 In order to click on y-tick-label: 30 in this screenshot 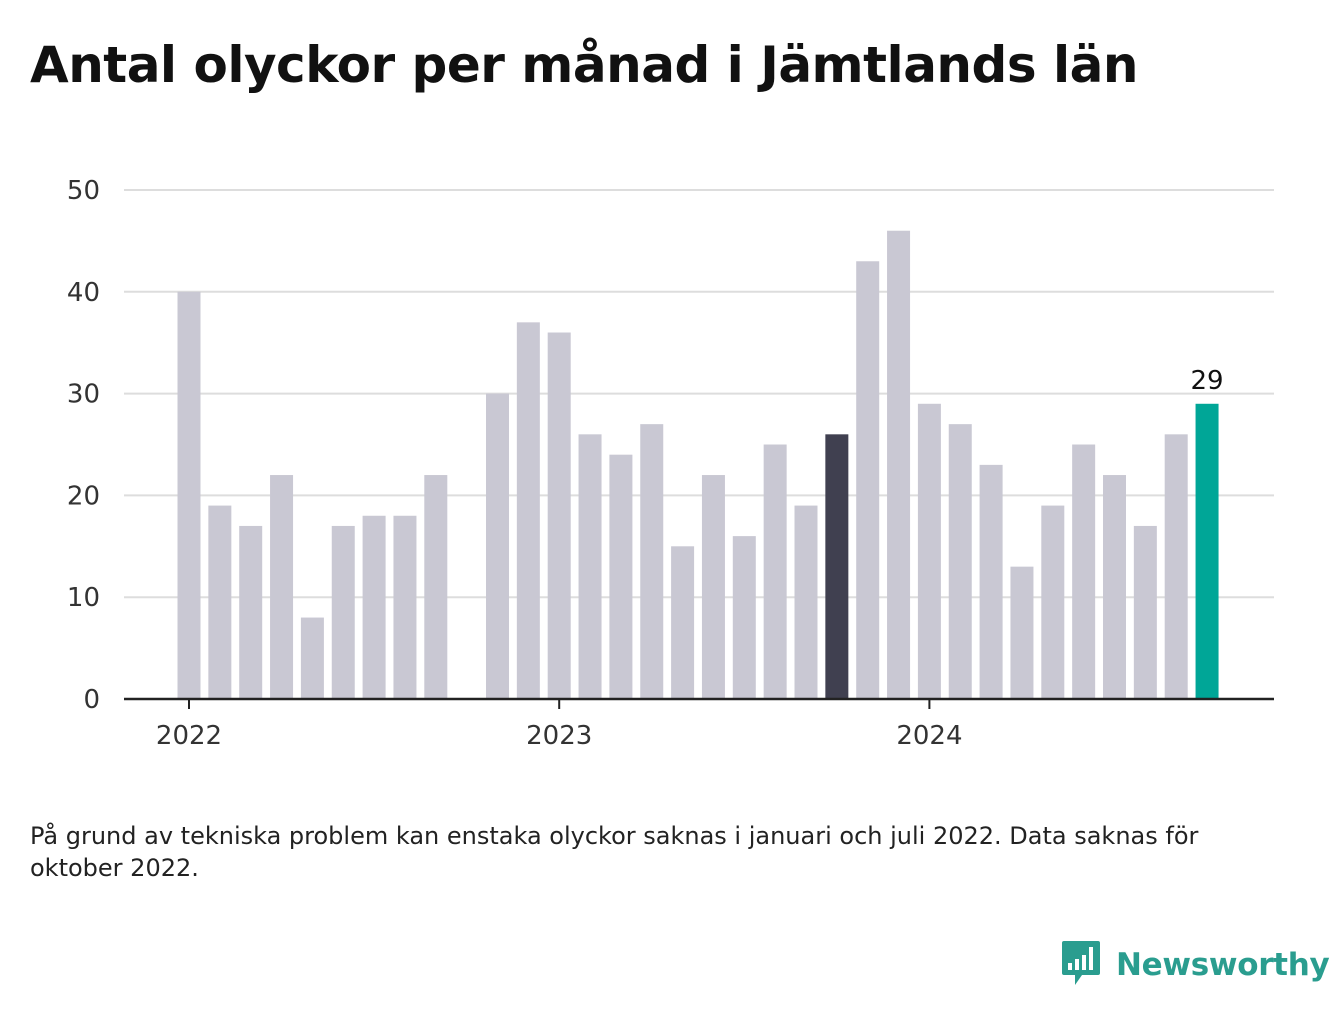, I will do `click(83, 395)`.